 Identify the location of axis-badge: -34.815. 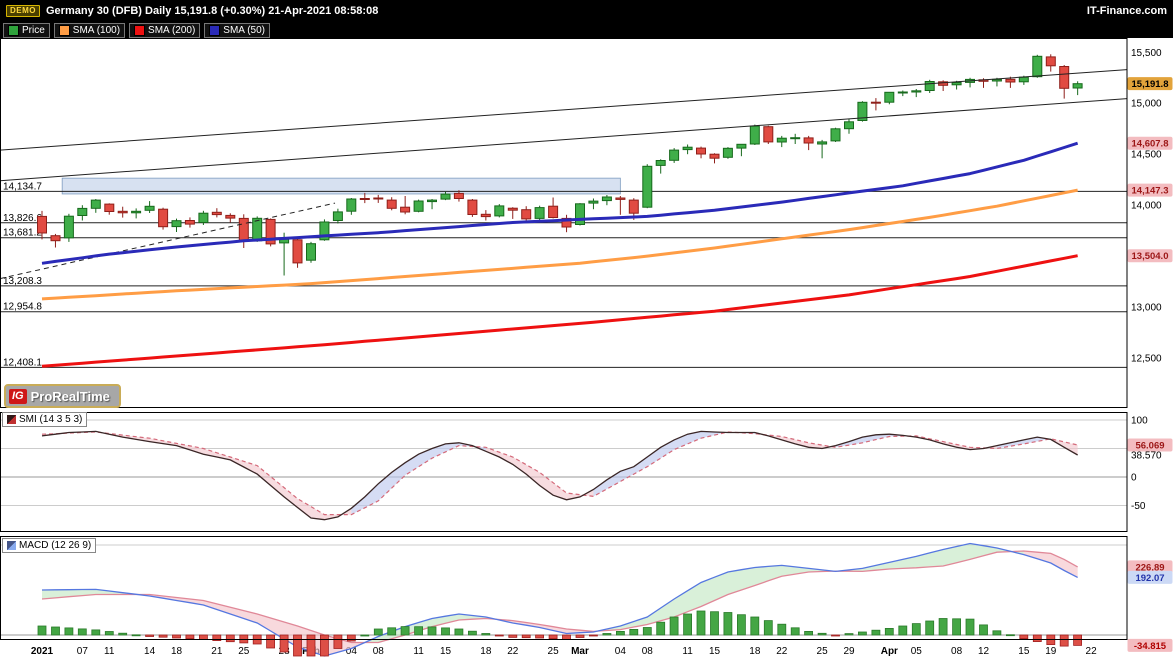
(1150, 645).